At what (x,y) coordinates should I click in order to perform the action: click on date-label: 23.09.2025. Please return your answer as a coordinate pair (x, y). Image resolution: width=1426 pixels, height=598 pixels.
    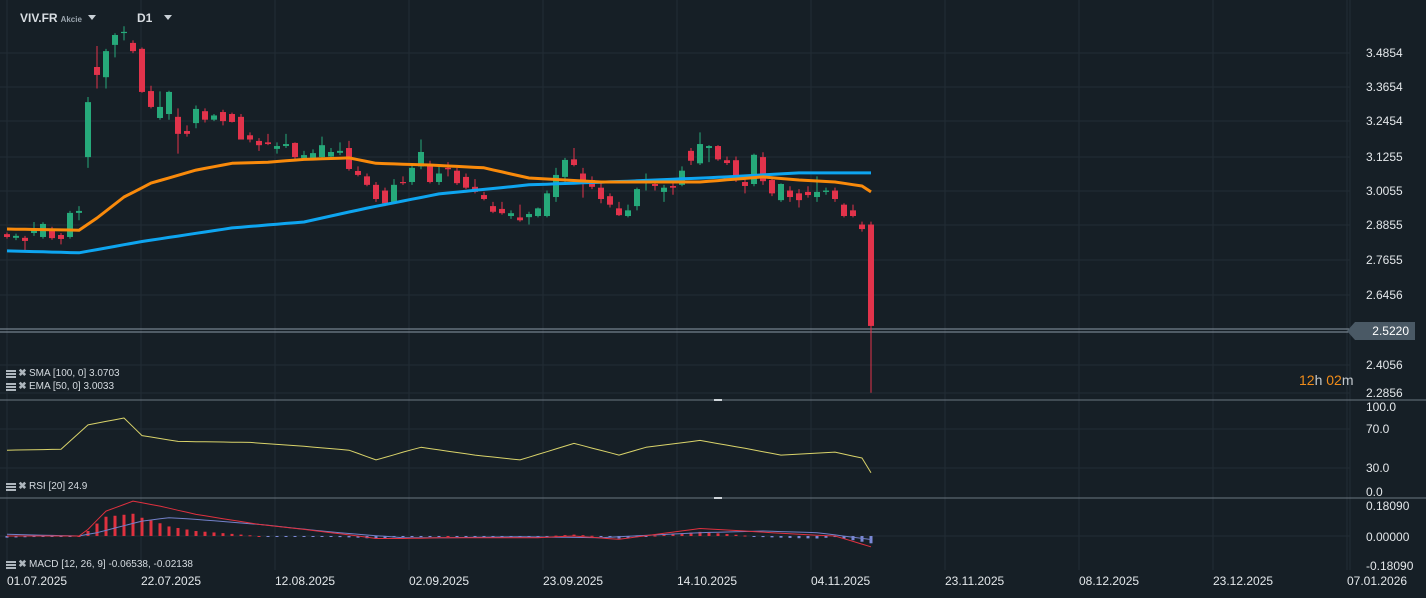
    Looking at the image, I should click on (573, 581).